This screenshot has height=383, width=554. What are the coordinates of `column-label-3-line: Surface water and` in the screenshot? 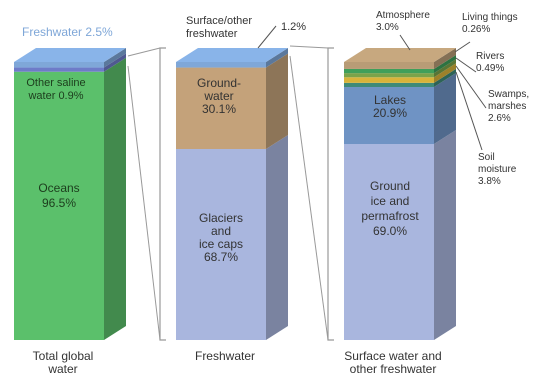 It's located at (392, 356).